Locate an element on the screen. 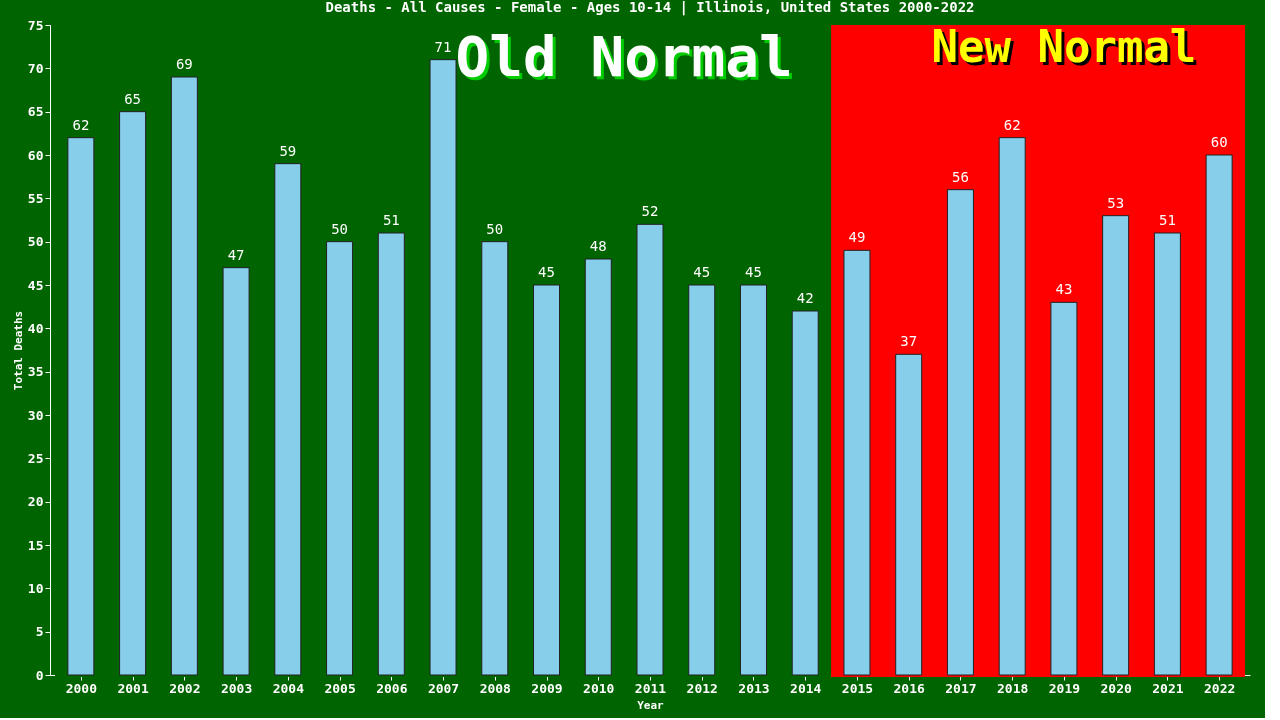 The image size is (1280, 720). y-tick-label: 15 is located at coordinates (35, 545).